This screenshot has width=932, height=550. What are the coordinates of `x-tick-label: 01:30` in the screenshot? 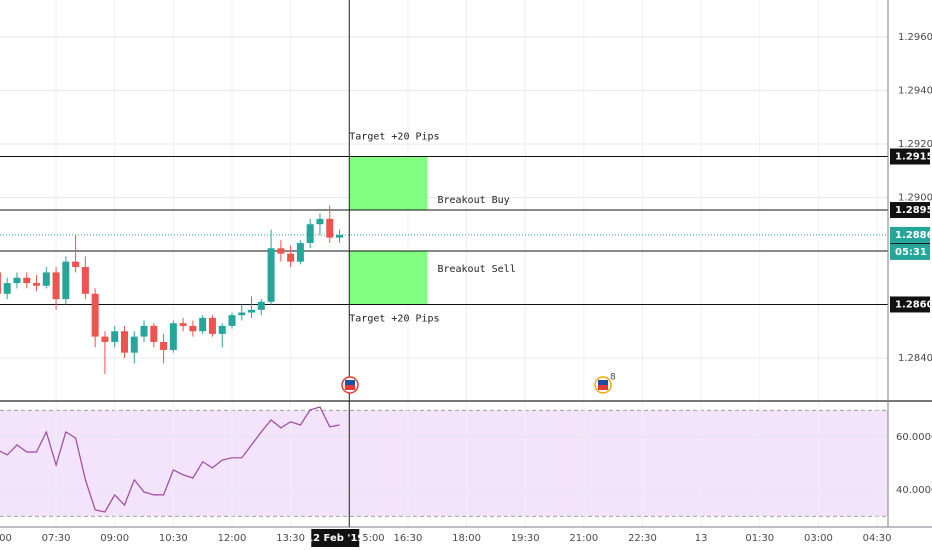 It's located at (759, 538).